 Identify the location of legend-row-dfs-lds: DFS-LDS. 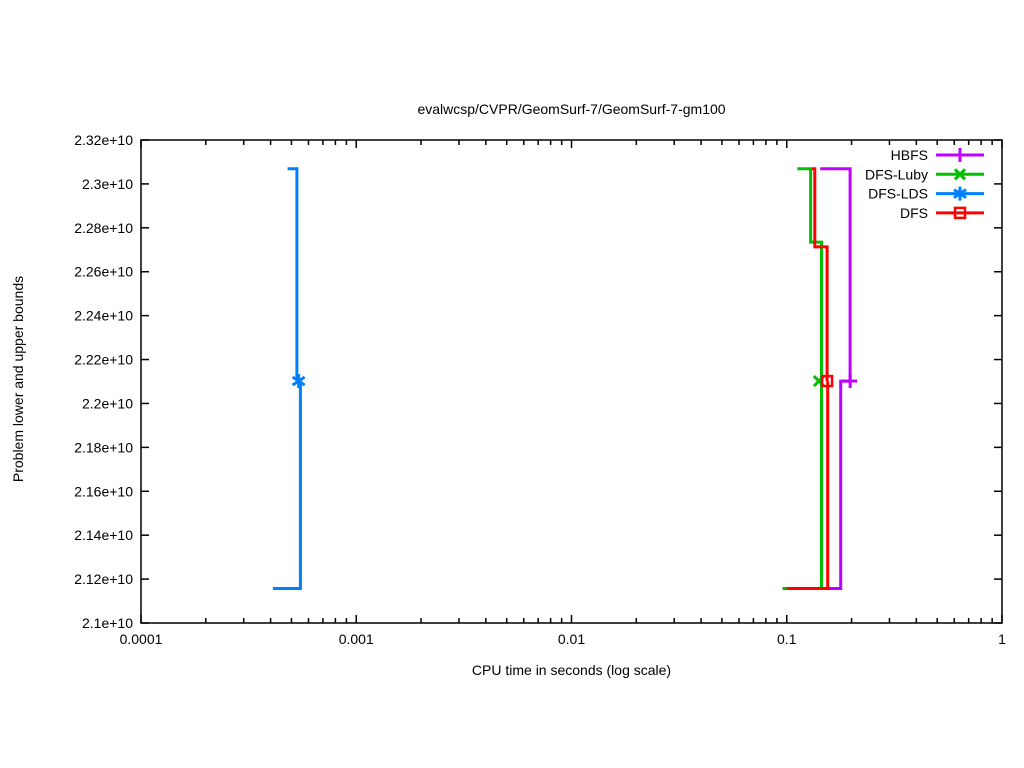
(926, 194).